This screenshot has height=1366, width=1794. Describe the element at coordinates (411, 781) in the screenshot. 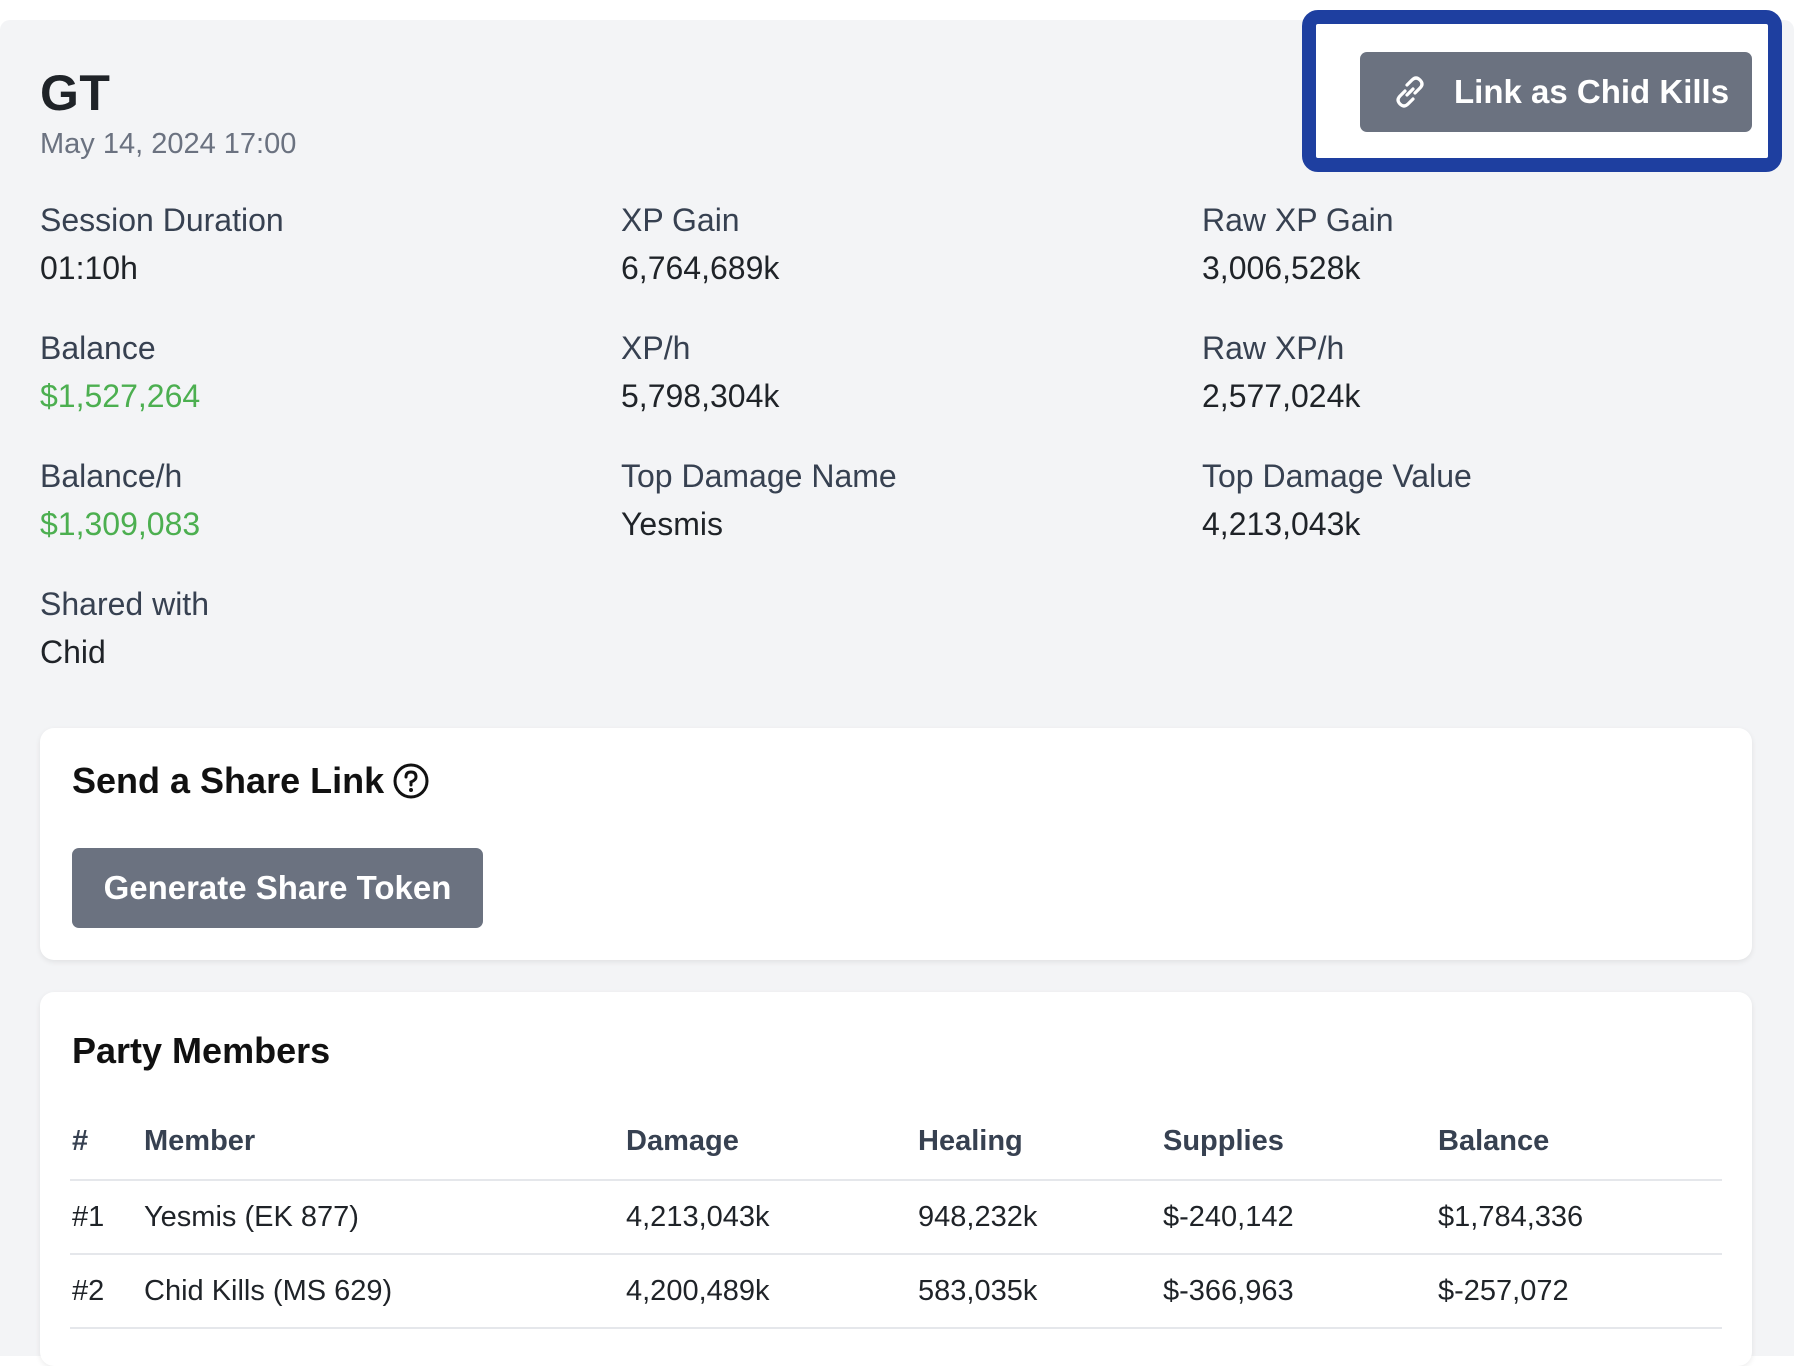

I see `question-circle-icon` at that location.